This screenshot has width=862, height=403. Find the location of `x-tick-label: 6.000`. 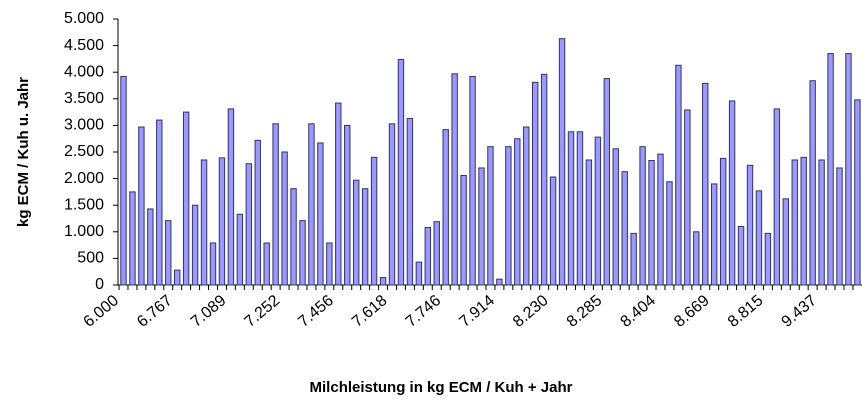

x-tick-label: 6.000 is located at coordinates (101, 311).